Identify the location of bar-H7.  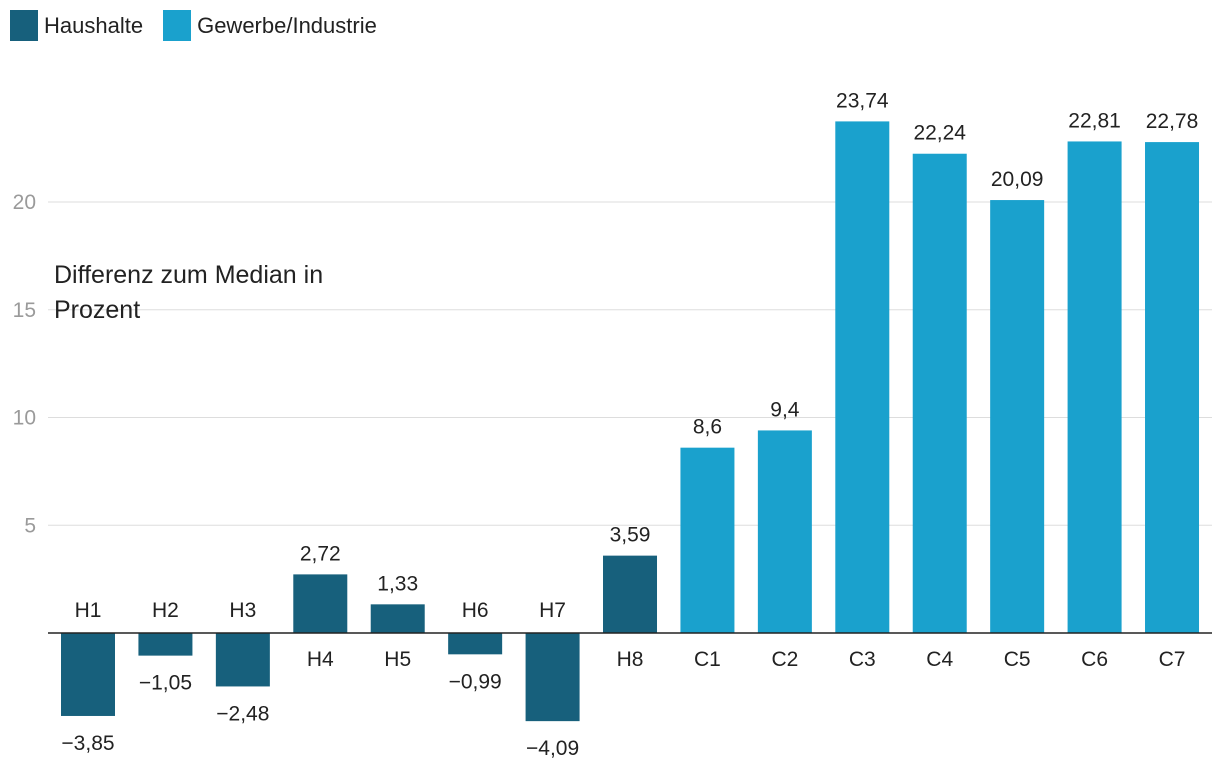
(552, 677).